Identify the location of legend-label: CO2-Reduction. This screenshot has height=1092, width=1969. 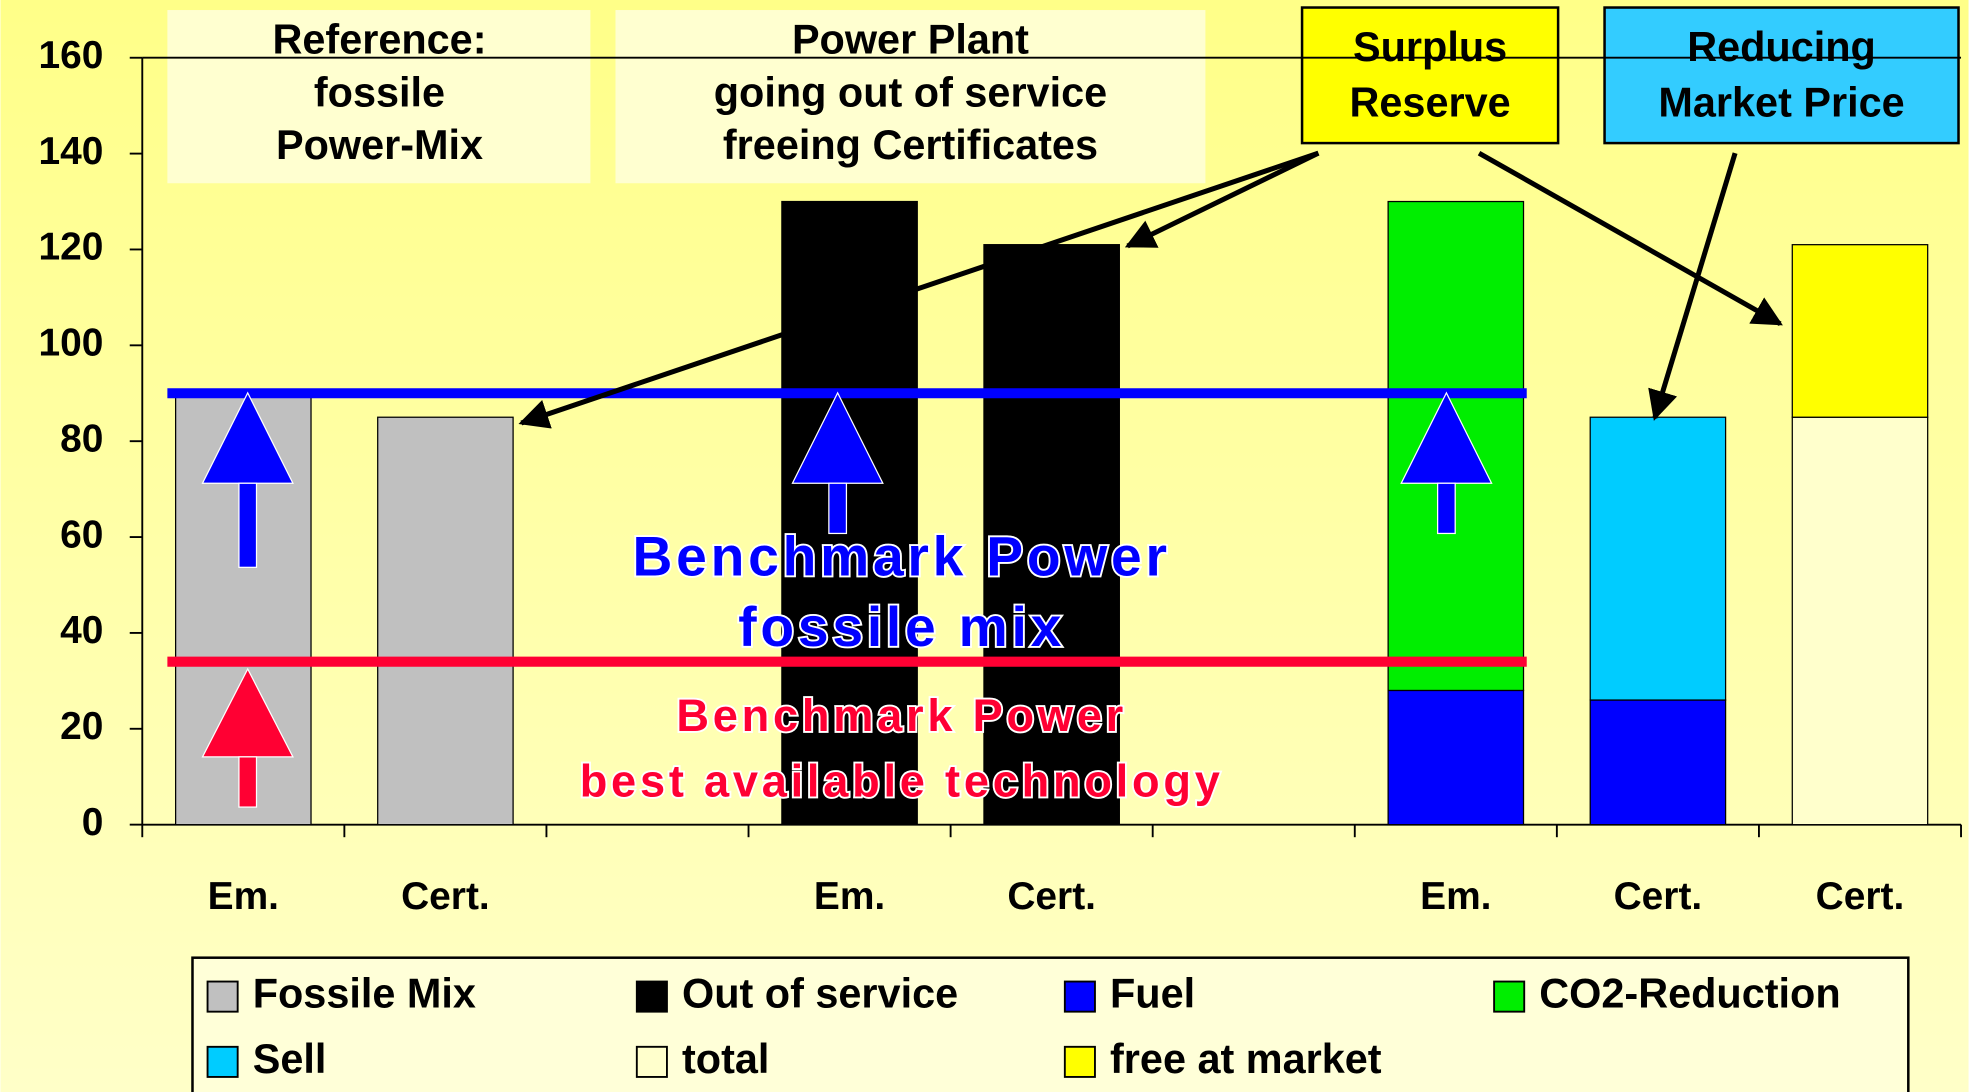
(1689, 994).